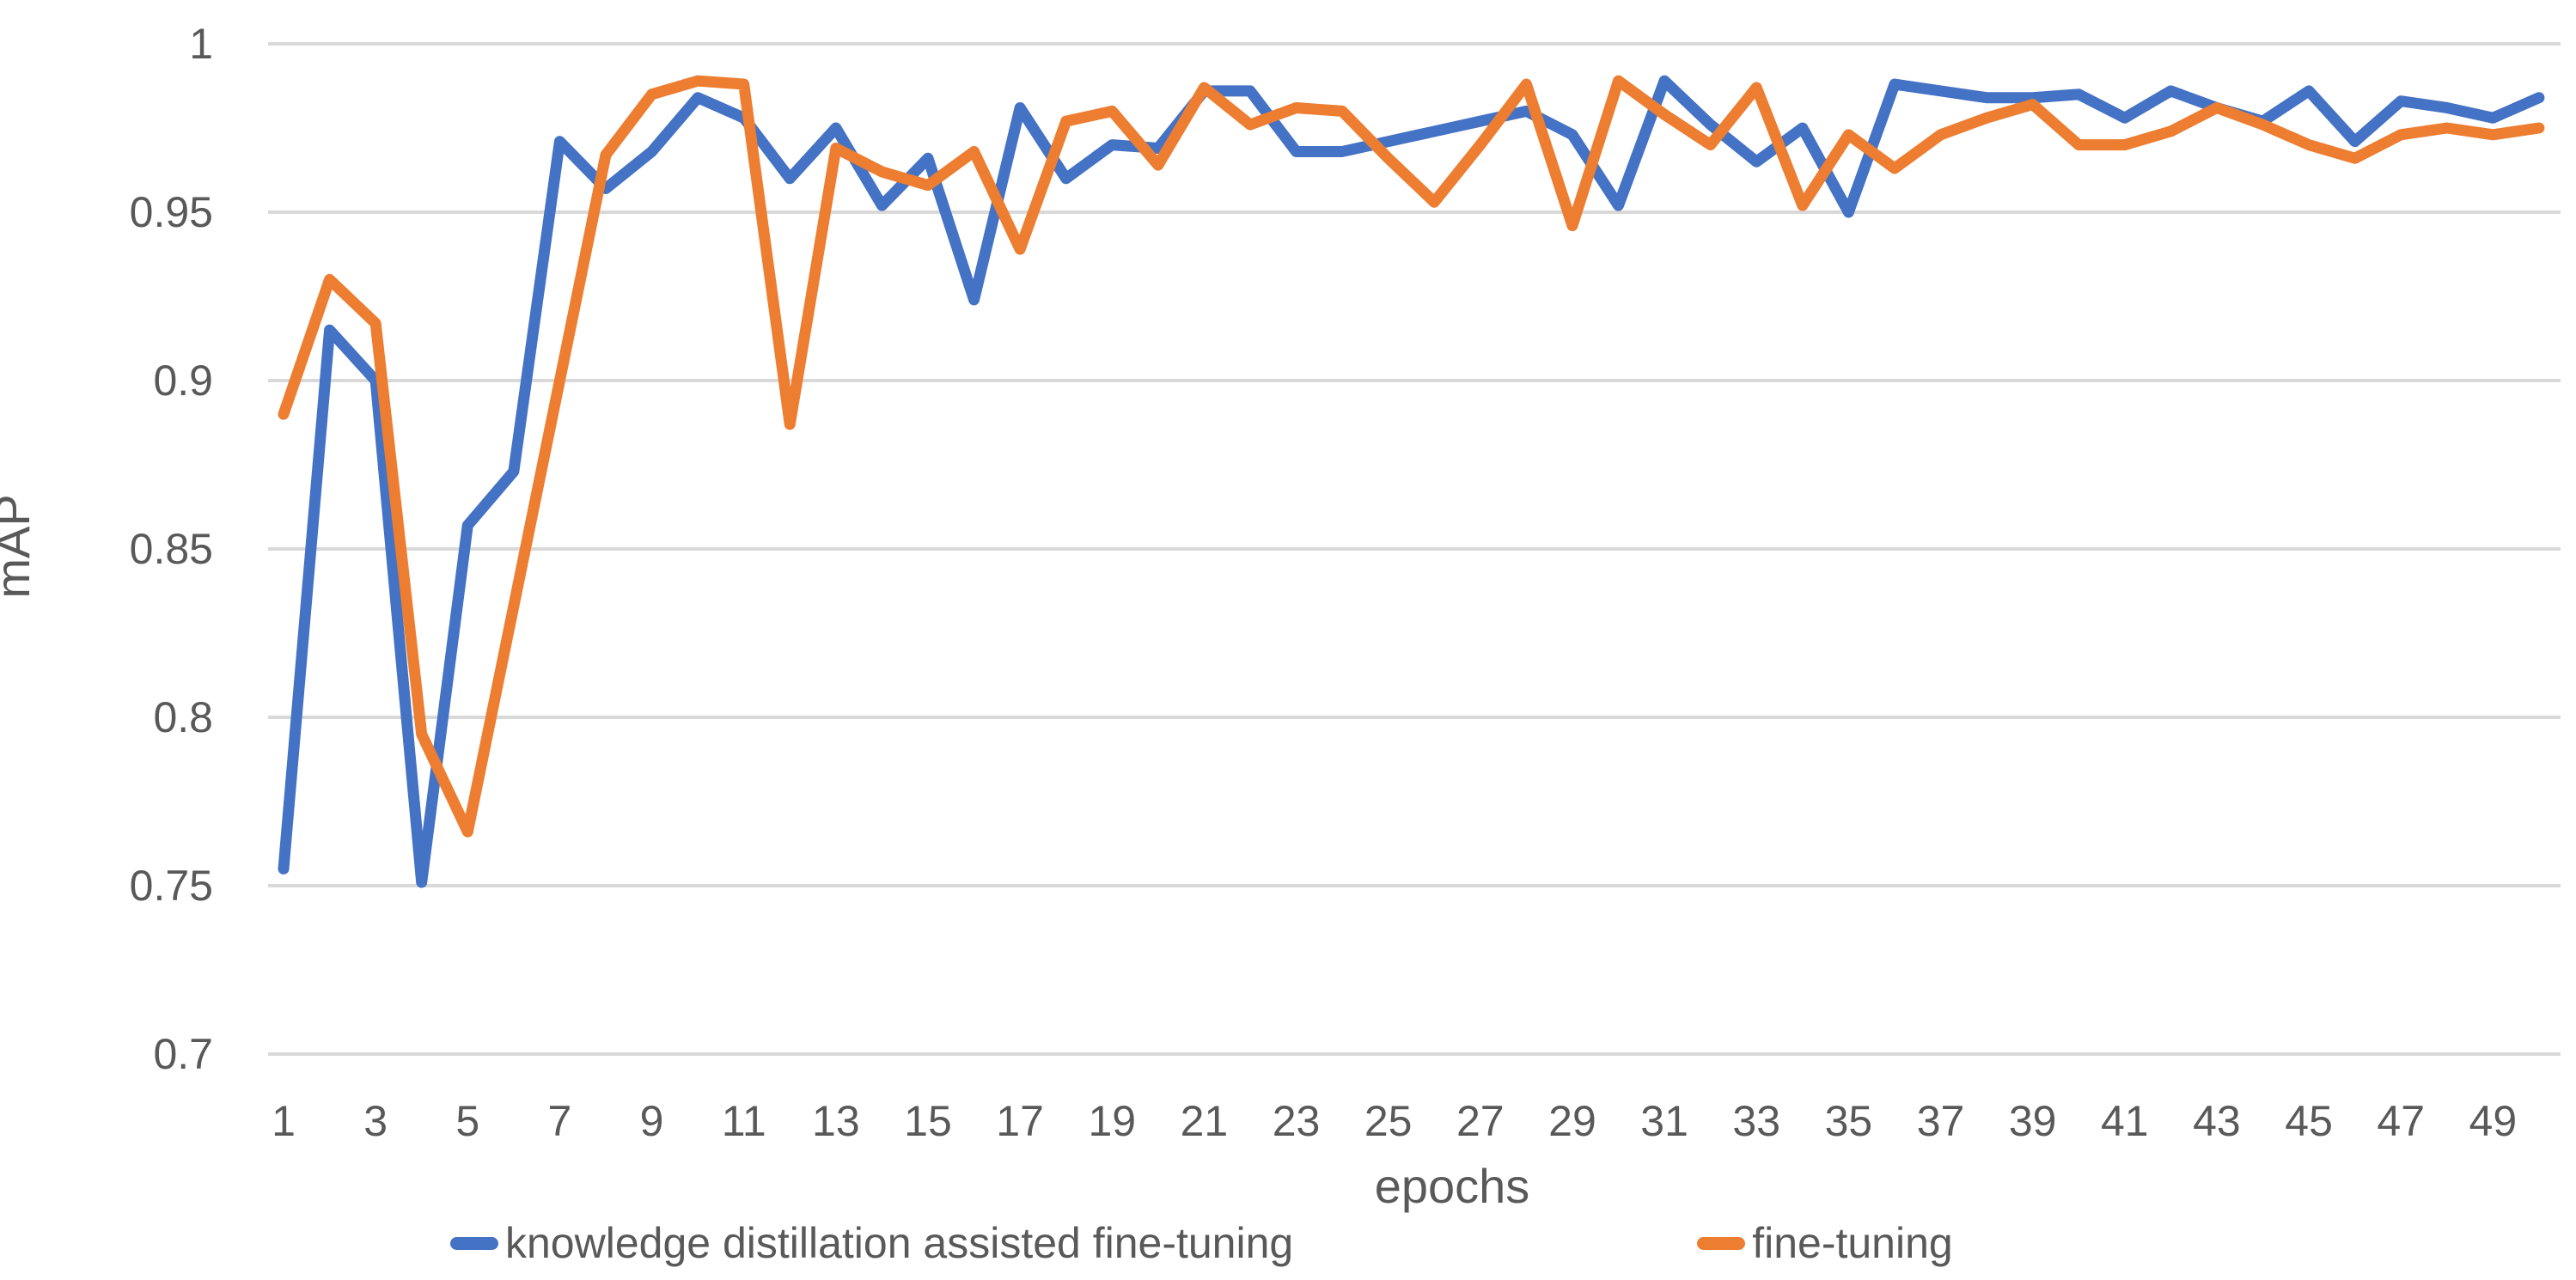  What do you see at coordinates (1388, 1121) in the screenshot?
I see `x-tick-label: 25` at bounding box center [1388, 1121].